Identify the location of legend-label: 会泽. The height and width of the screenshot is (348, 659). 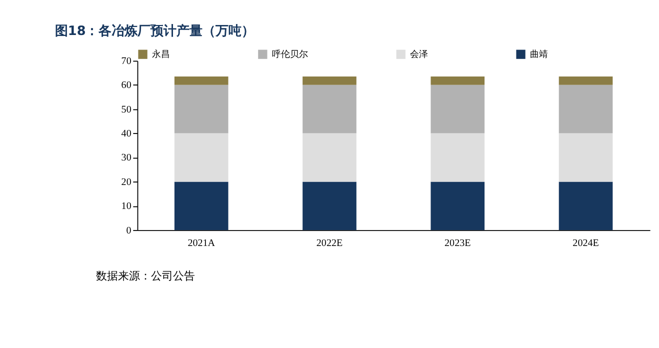
(419, 54).